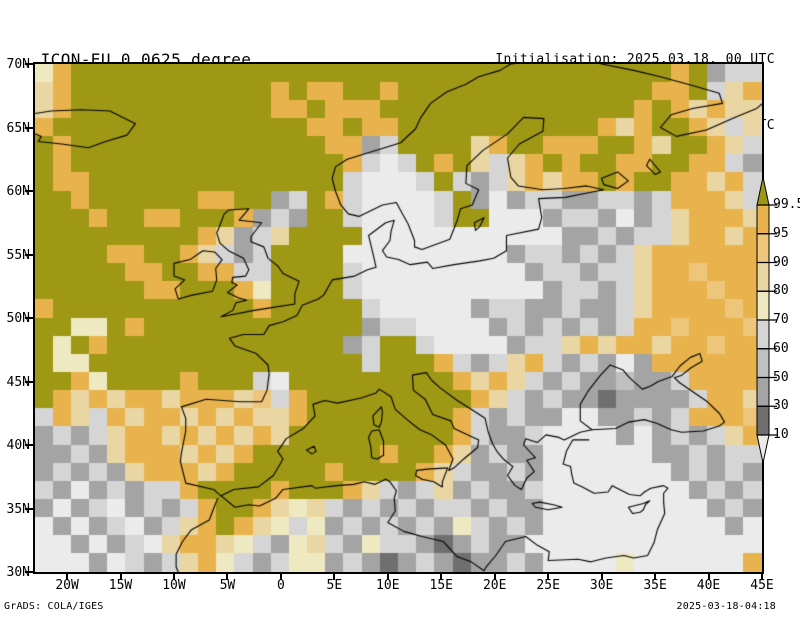  What do you see at coordinates (548, 576) in the screenshot?
I see `lon-tick-25E` at bounding box center [548, 576].